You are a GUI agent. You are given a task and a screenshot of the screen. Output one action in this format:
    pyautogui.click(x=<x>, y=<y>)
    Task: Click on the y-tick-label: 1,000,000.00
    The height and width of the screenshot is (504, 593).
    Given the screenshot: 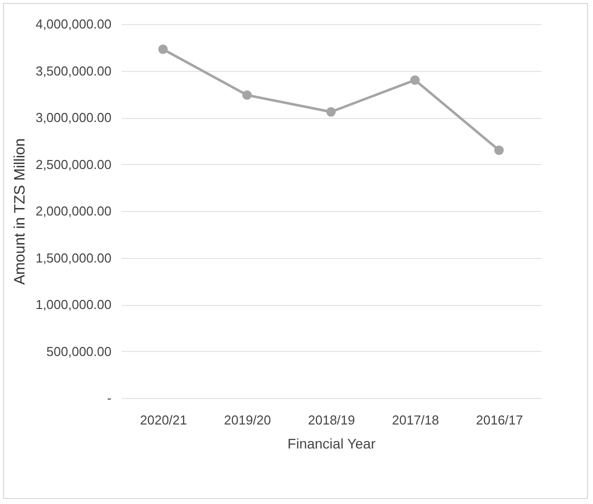 What is the action you would take?
    pyautogui.click(x=74, y=304)
    